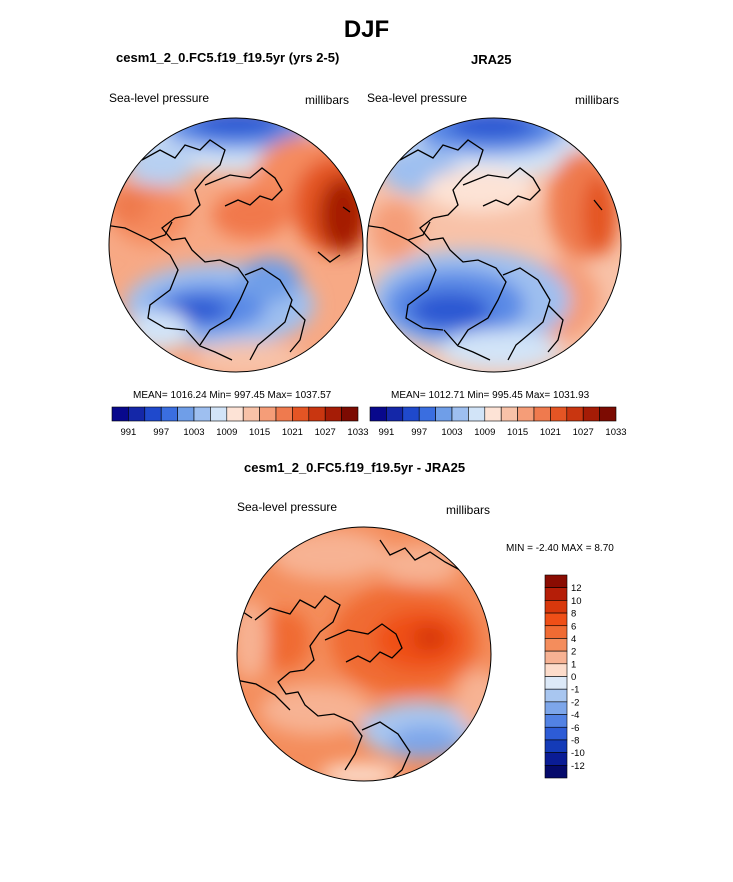 The image size is (733, 882). I want to click on obs-units-label: millibars, so click(597, 100).